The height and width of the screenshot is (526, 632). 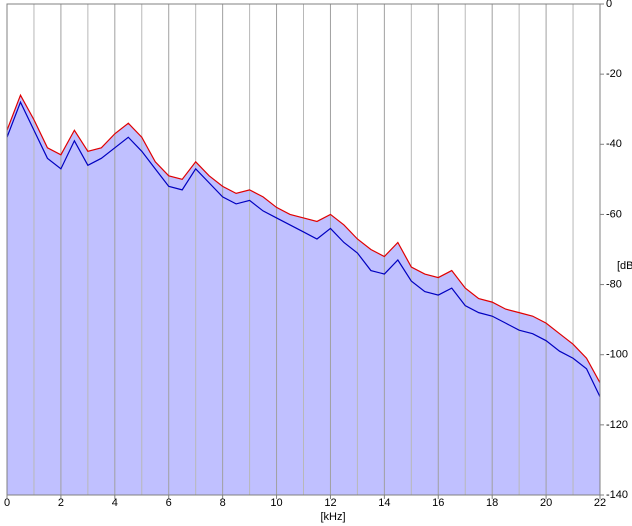 What do you see at coordinates (332, 517) in the screenshot?
I see `x-axis-label: [kHz]` at bounding box center [332, 517].